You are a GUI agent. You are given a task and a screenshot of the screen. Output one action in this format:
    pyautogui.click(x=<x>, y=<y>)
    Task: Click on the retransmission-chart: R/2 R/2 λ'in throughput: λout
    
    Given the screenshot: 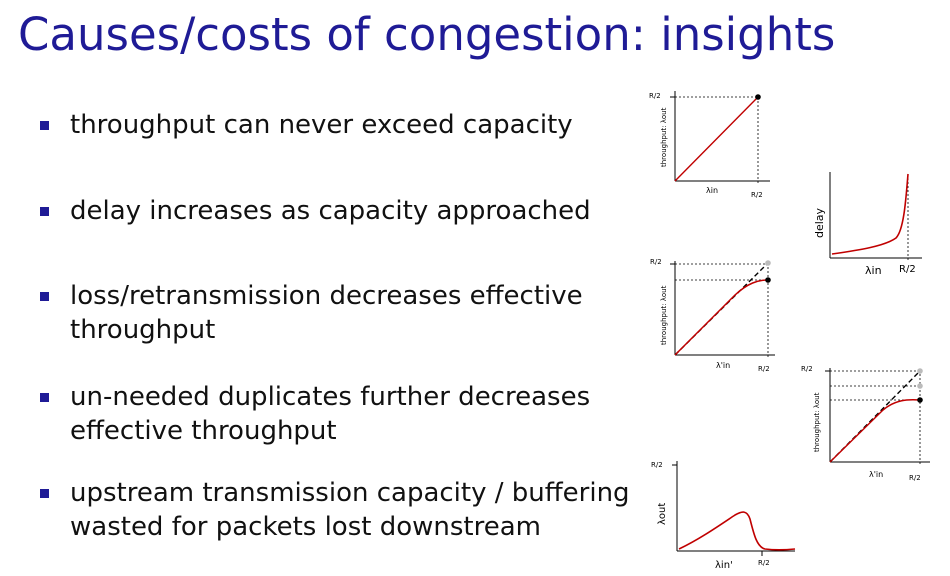 What is the action you would take?
    pyautogui.click(x=712, y=315)
    